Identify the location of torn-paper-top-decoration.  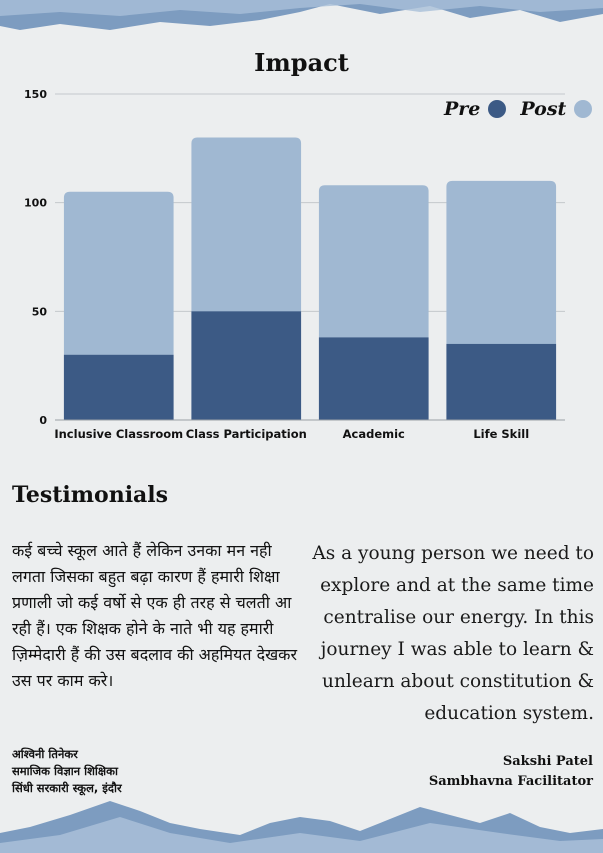
(301, 15).